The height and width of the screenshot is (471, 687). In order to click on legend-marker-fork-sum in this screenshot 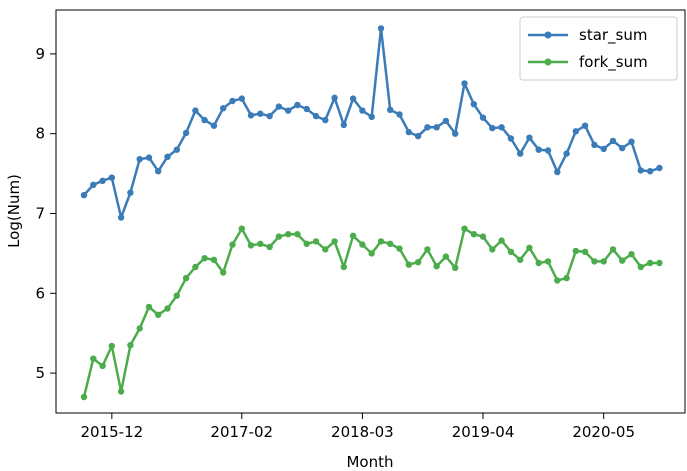, I will do `click(548, 62)`.